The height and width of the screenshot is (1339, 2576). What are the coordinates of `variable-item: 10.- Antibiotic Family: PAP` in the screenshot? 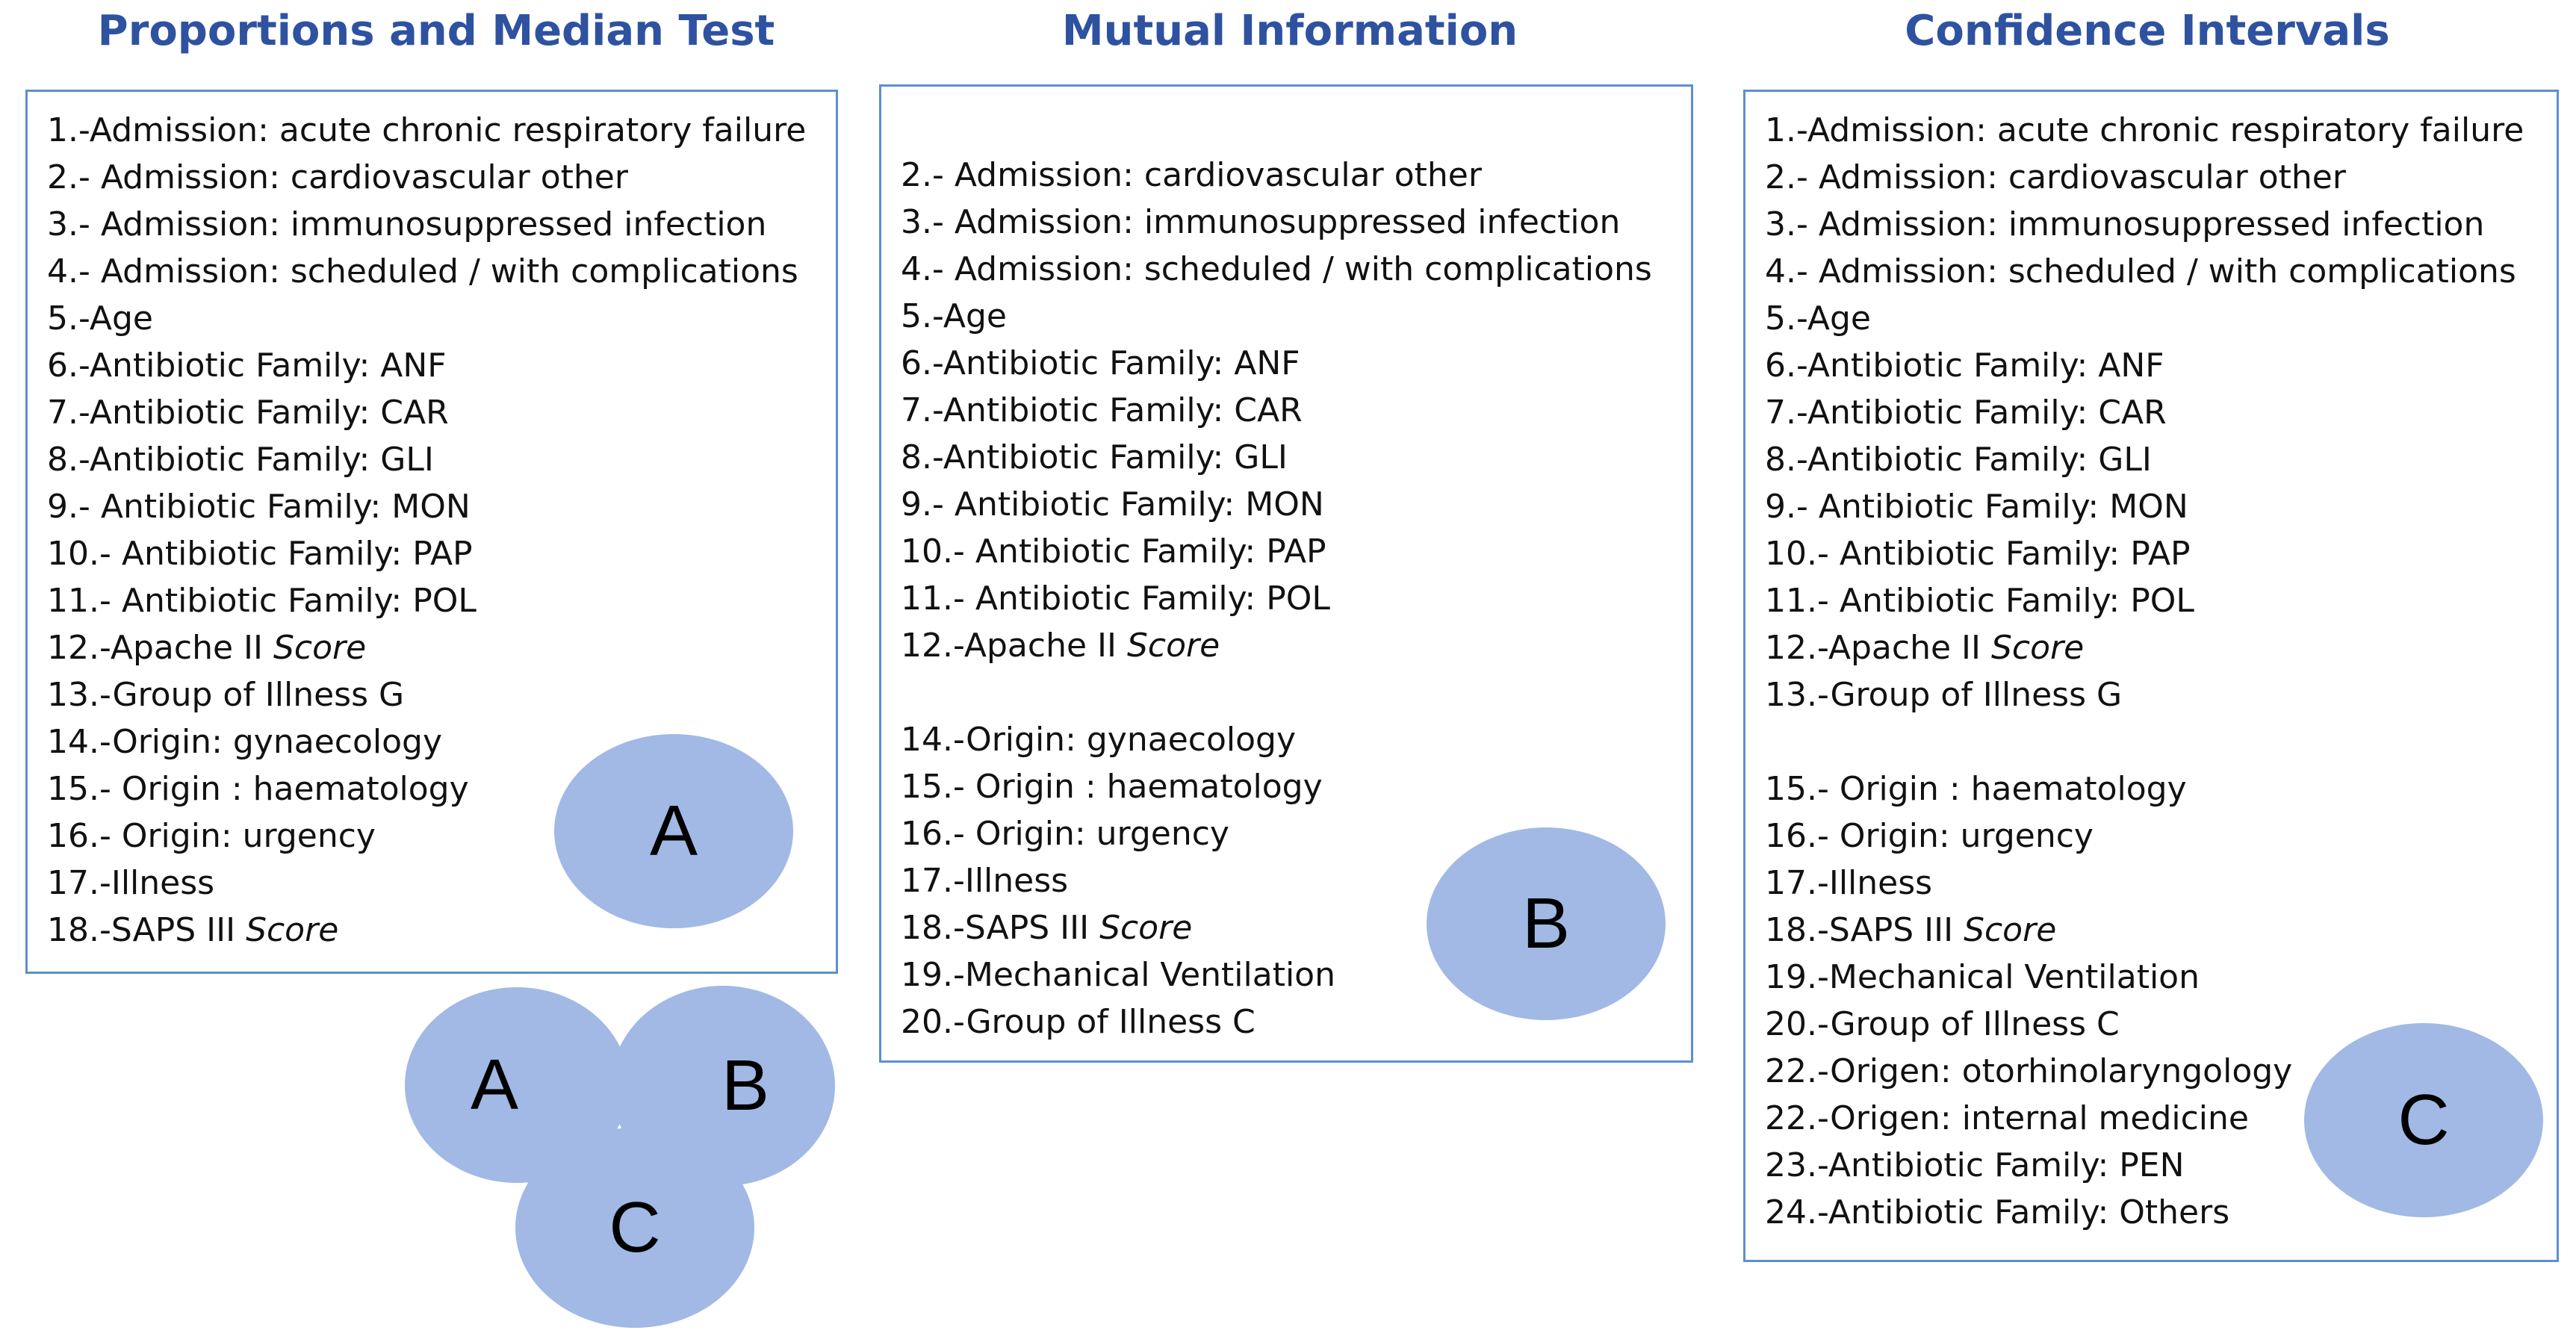 It's located at (427, 553).